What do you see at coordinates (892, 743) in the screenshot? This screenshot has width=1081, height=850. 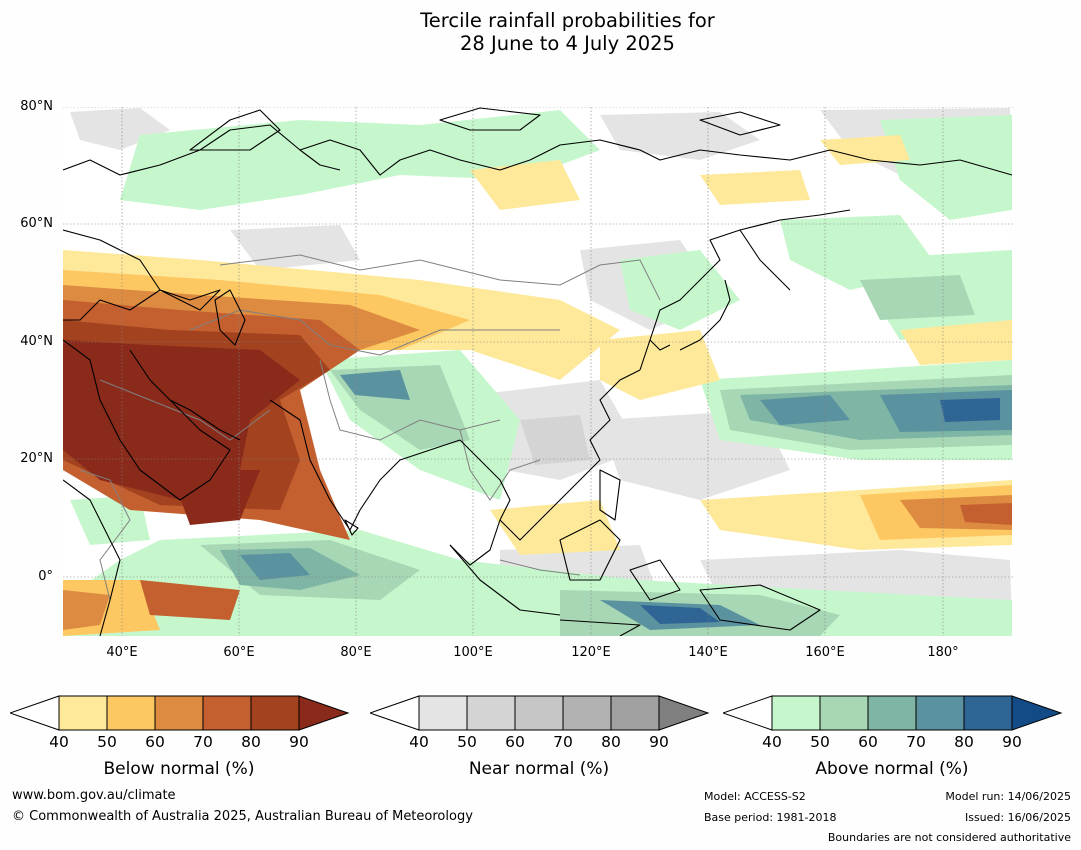 I see `above-normal-ticks: 40 50 60 70 80 90` at bounding box center [892, 743].